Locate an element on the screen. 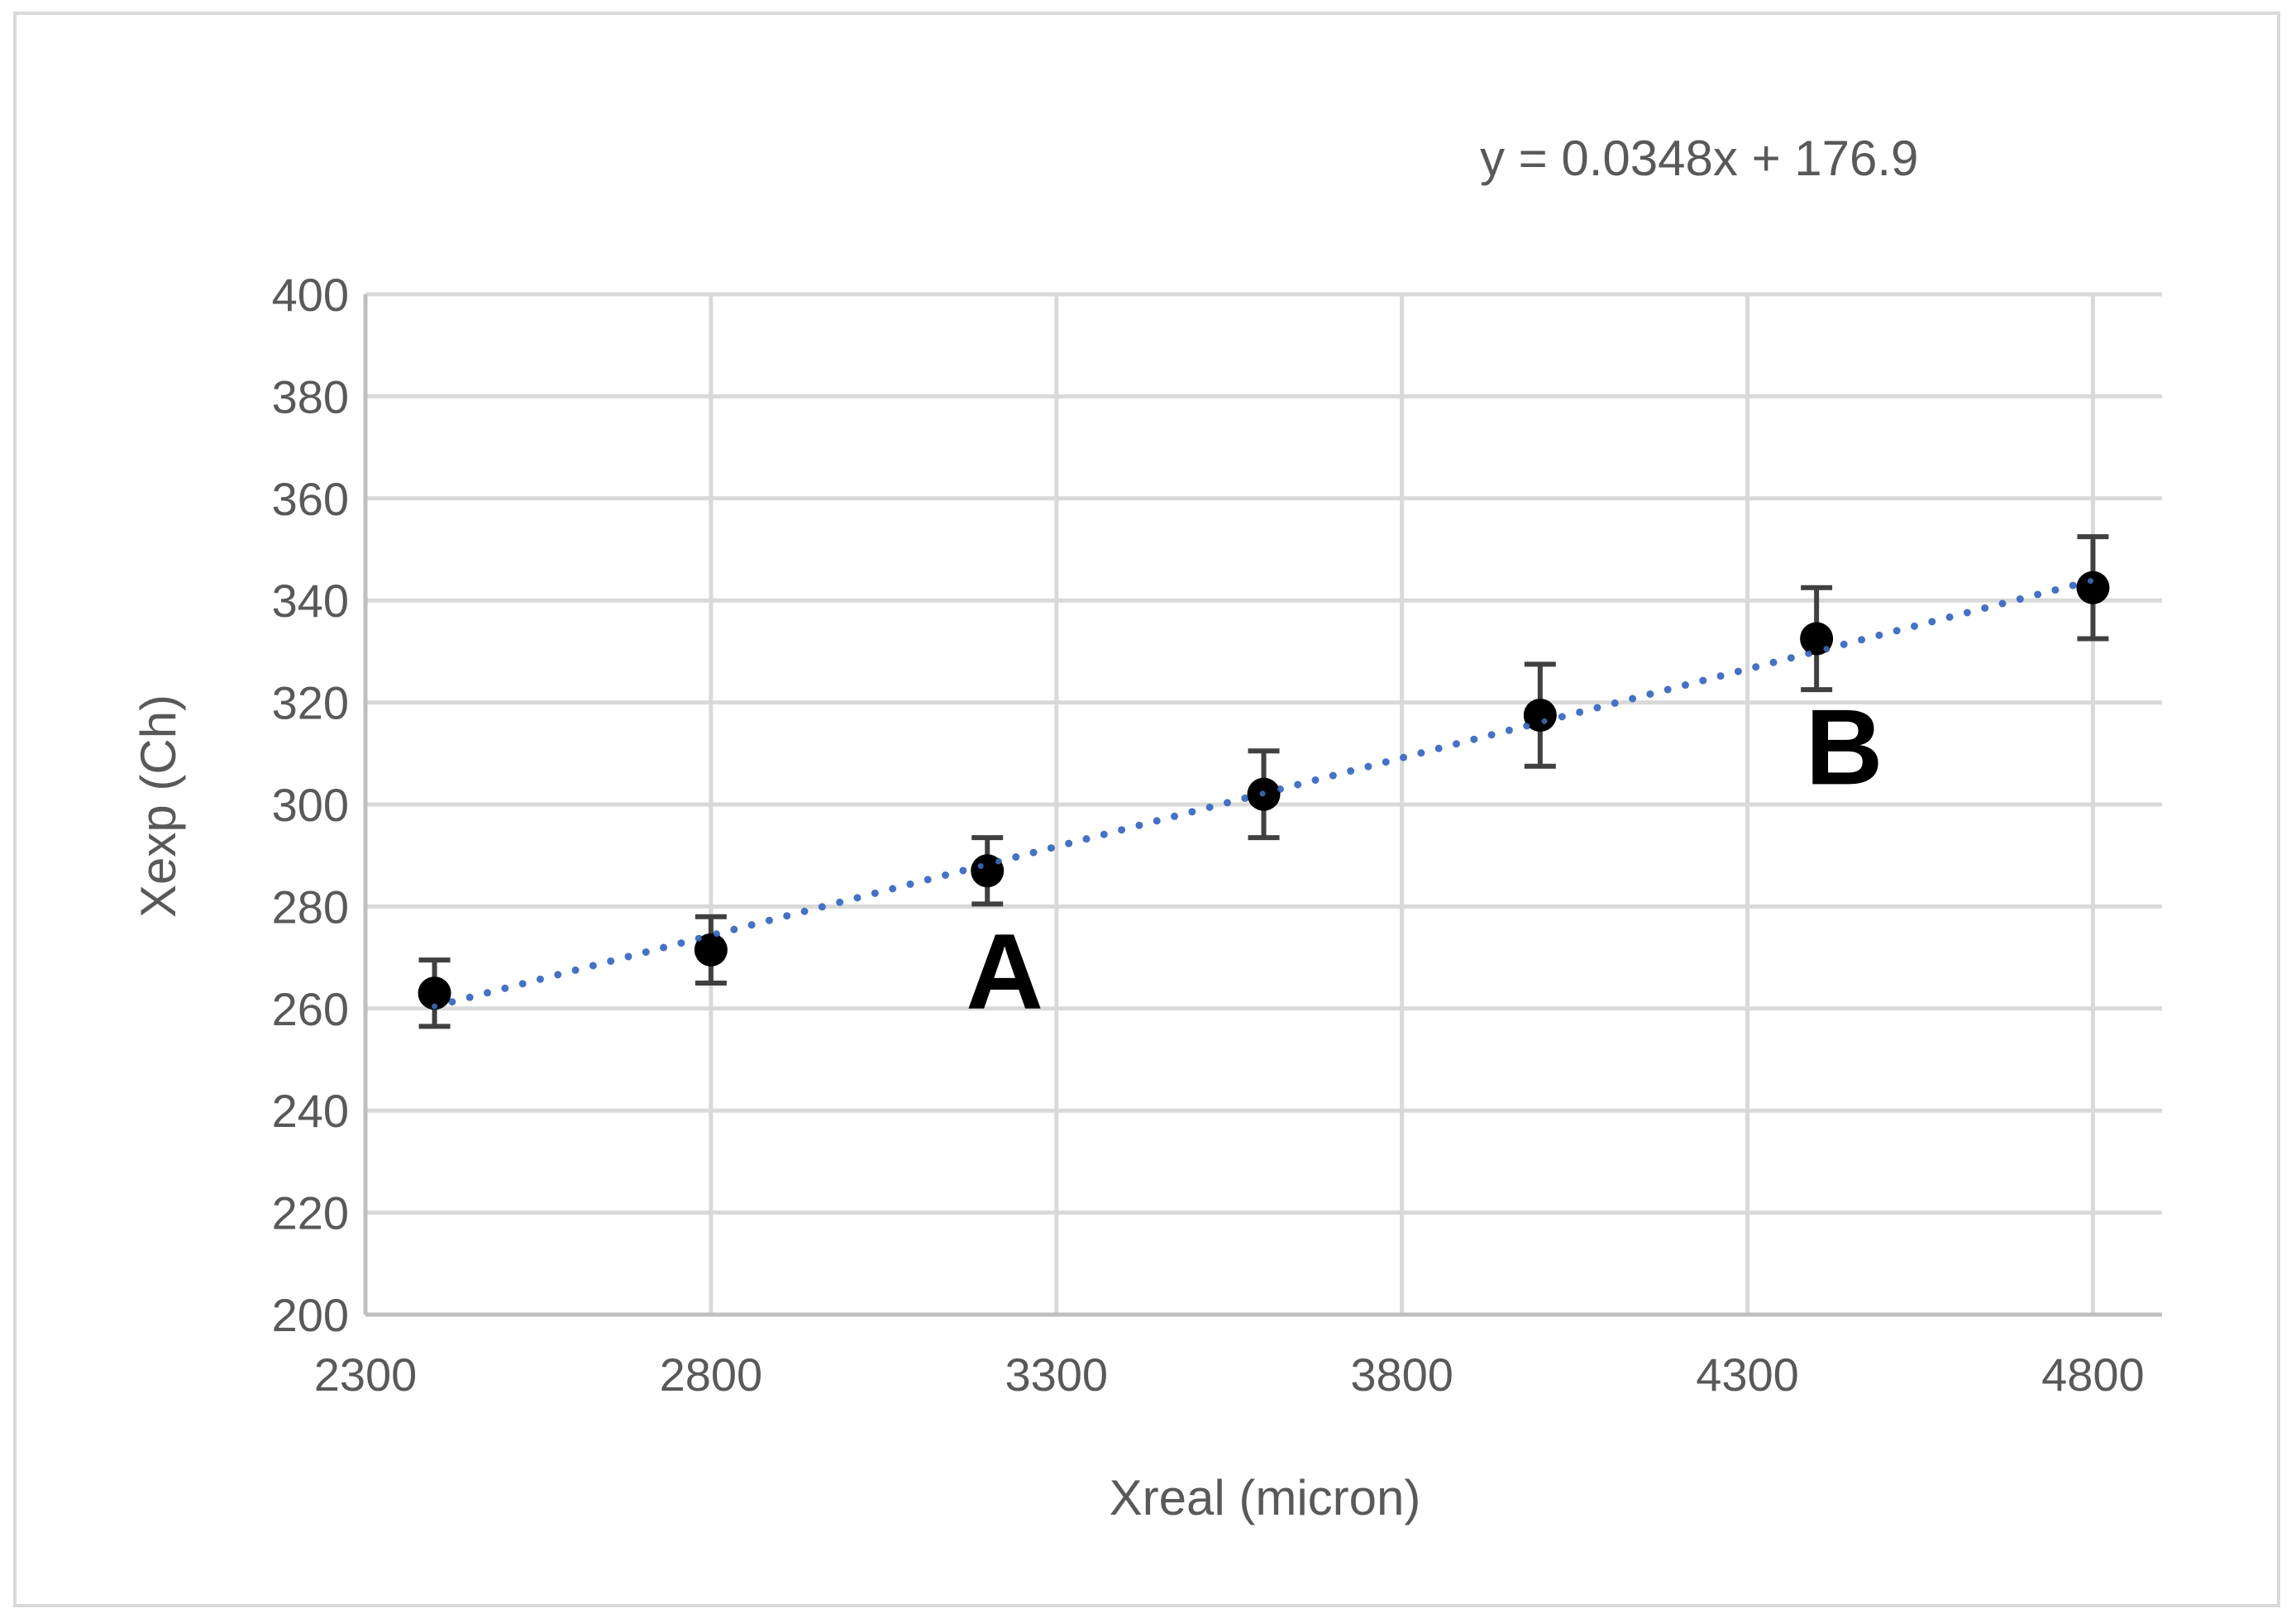 This screenshot has width=2296, height=1623. region-label-a: A is located at coordinates (1004, 971).